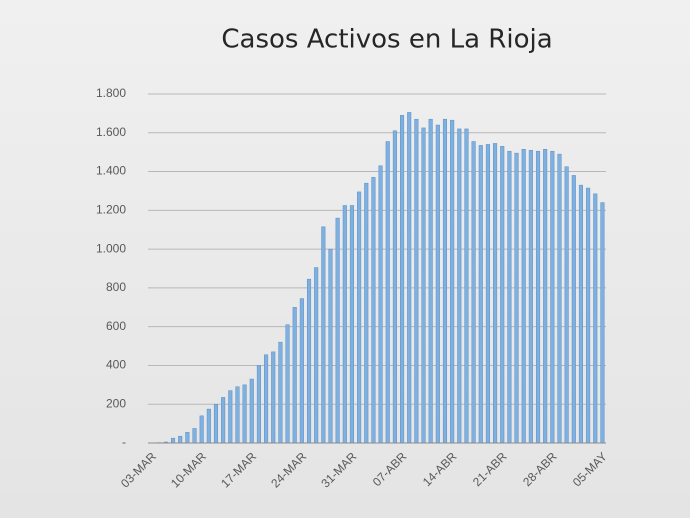  Describe the element at coordinates (111, 93) in the screenshot. I see `y-tick-label: 1.800` at that location.